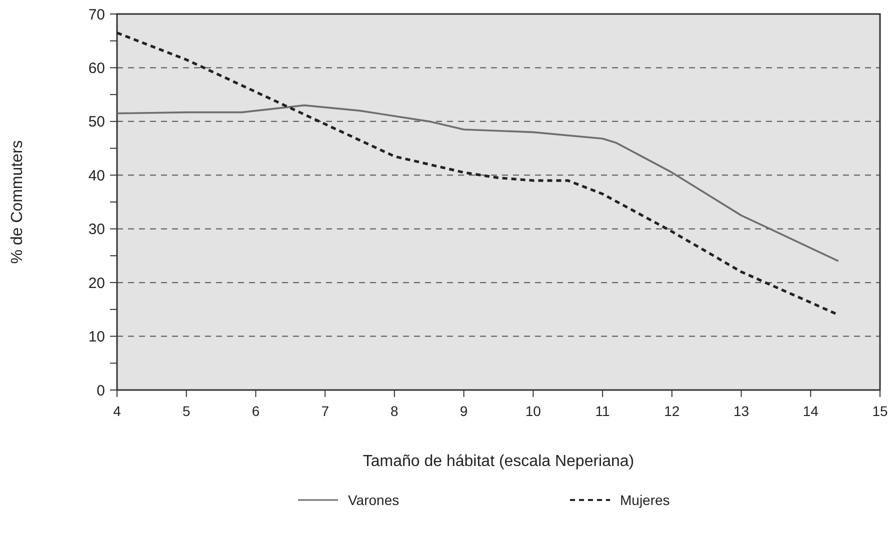 The width and height of the screenshot is (892, 539). I want to click on x-tick-label: 6, so click(256, 411).